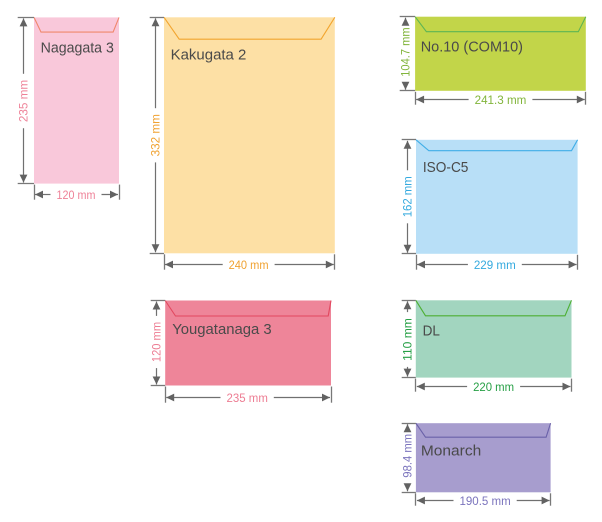  Describe the element at coordinates (408, 339) in the screenshot. I see `svg-text: 110 mm` at that location.